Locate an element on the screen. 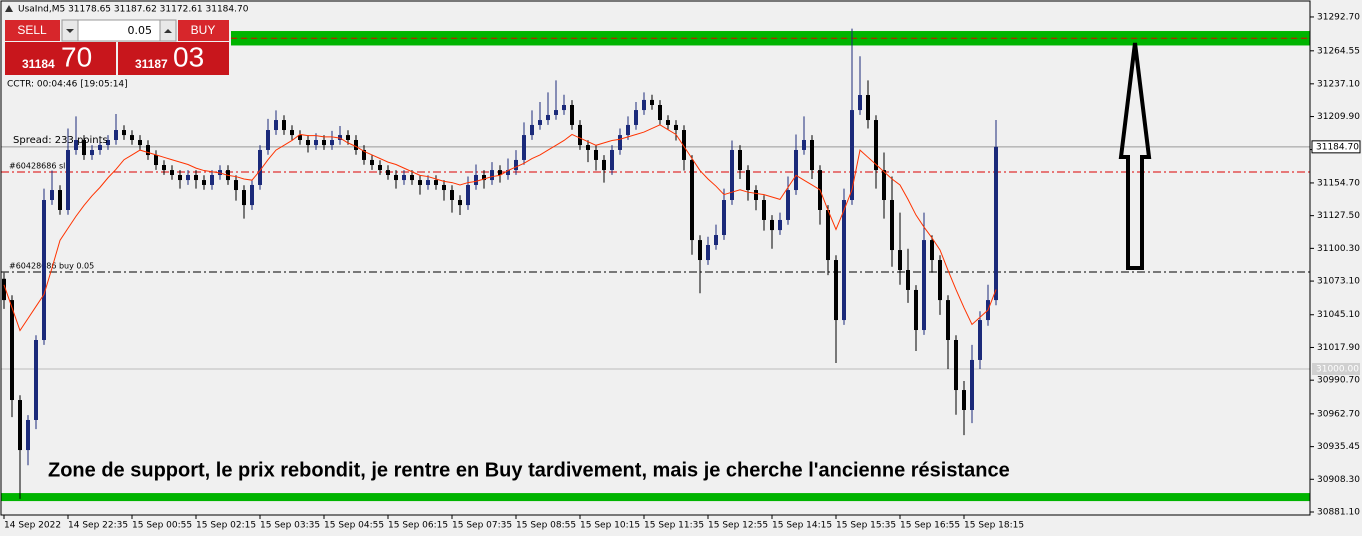 This screenshot has height=536, width=1362. sell-button is located at coordinates (32, 30).